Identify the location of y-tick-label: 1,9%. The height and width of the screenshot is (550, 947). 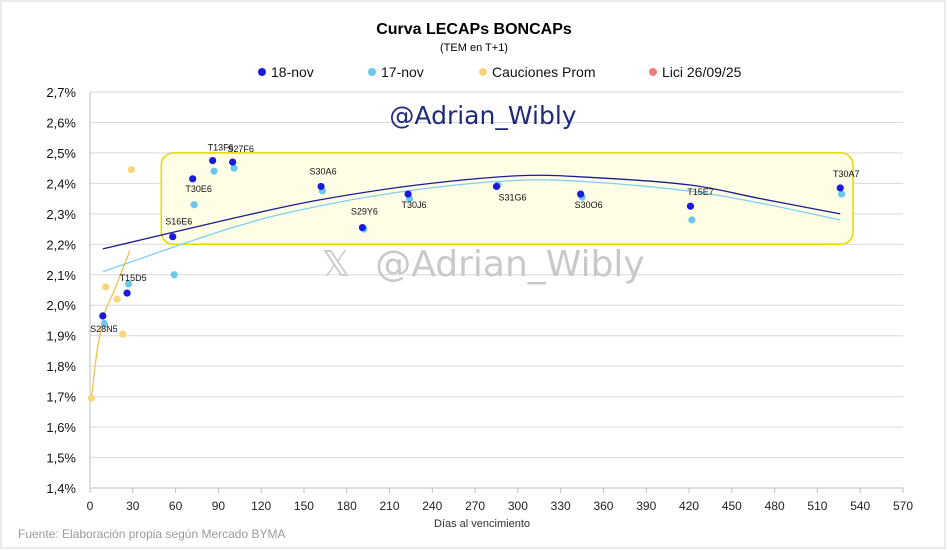
(61, 336).